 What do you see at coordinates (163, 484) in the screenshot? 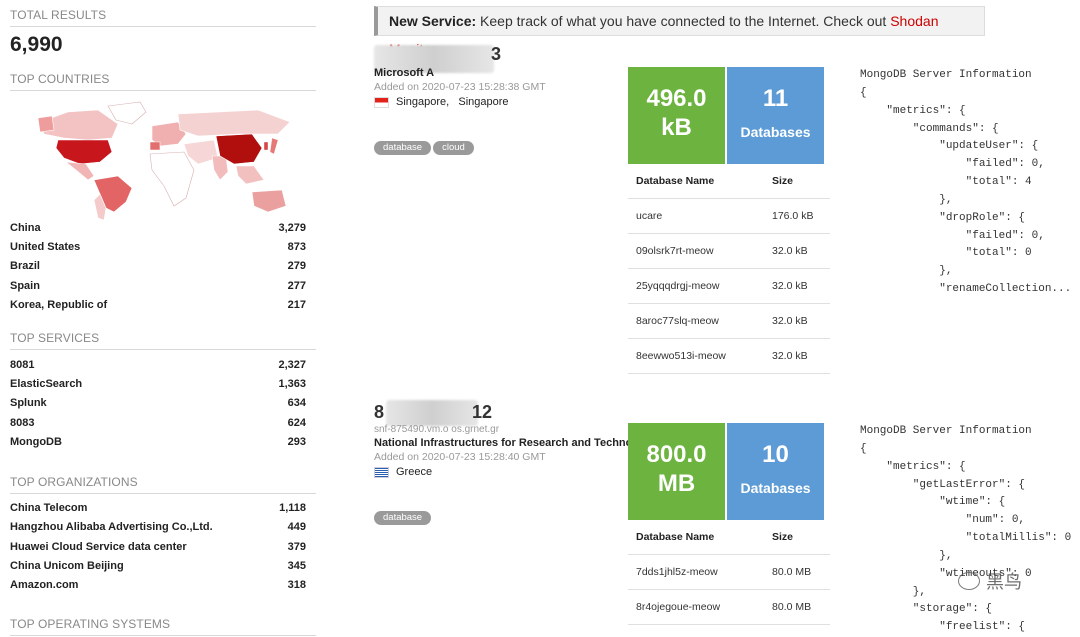
I see `top-organizations-heading: TOP ORGANIZATIONS` at bounding box center [163, 484].